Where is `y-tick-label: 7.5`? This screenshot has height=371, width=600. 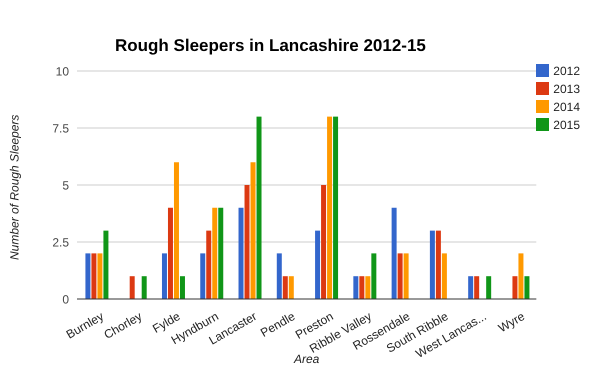 y-tick-label: 7.5 is located at coordinates (61, 128).